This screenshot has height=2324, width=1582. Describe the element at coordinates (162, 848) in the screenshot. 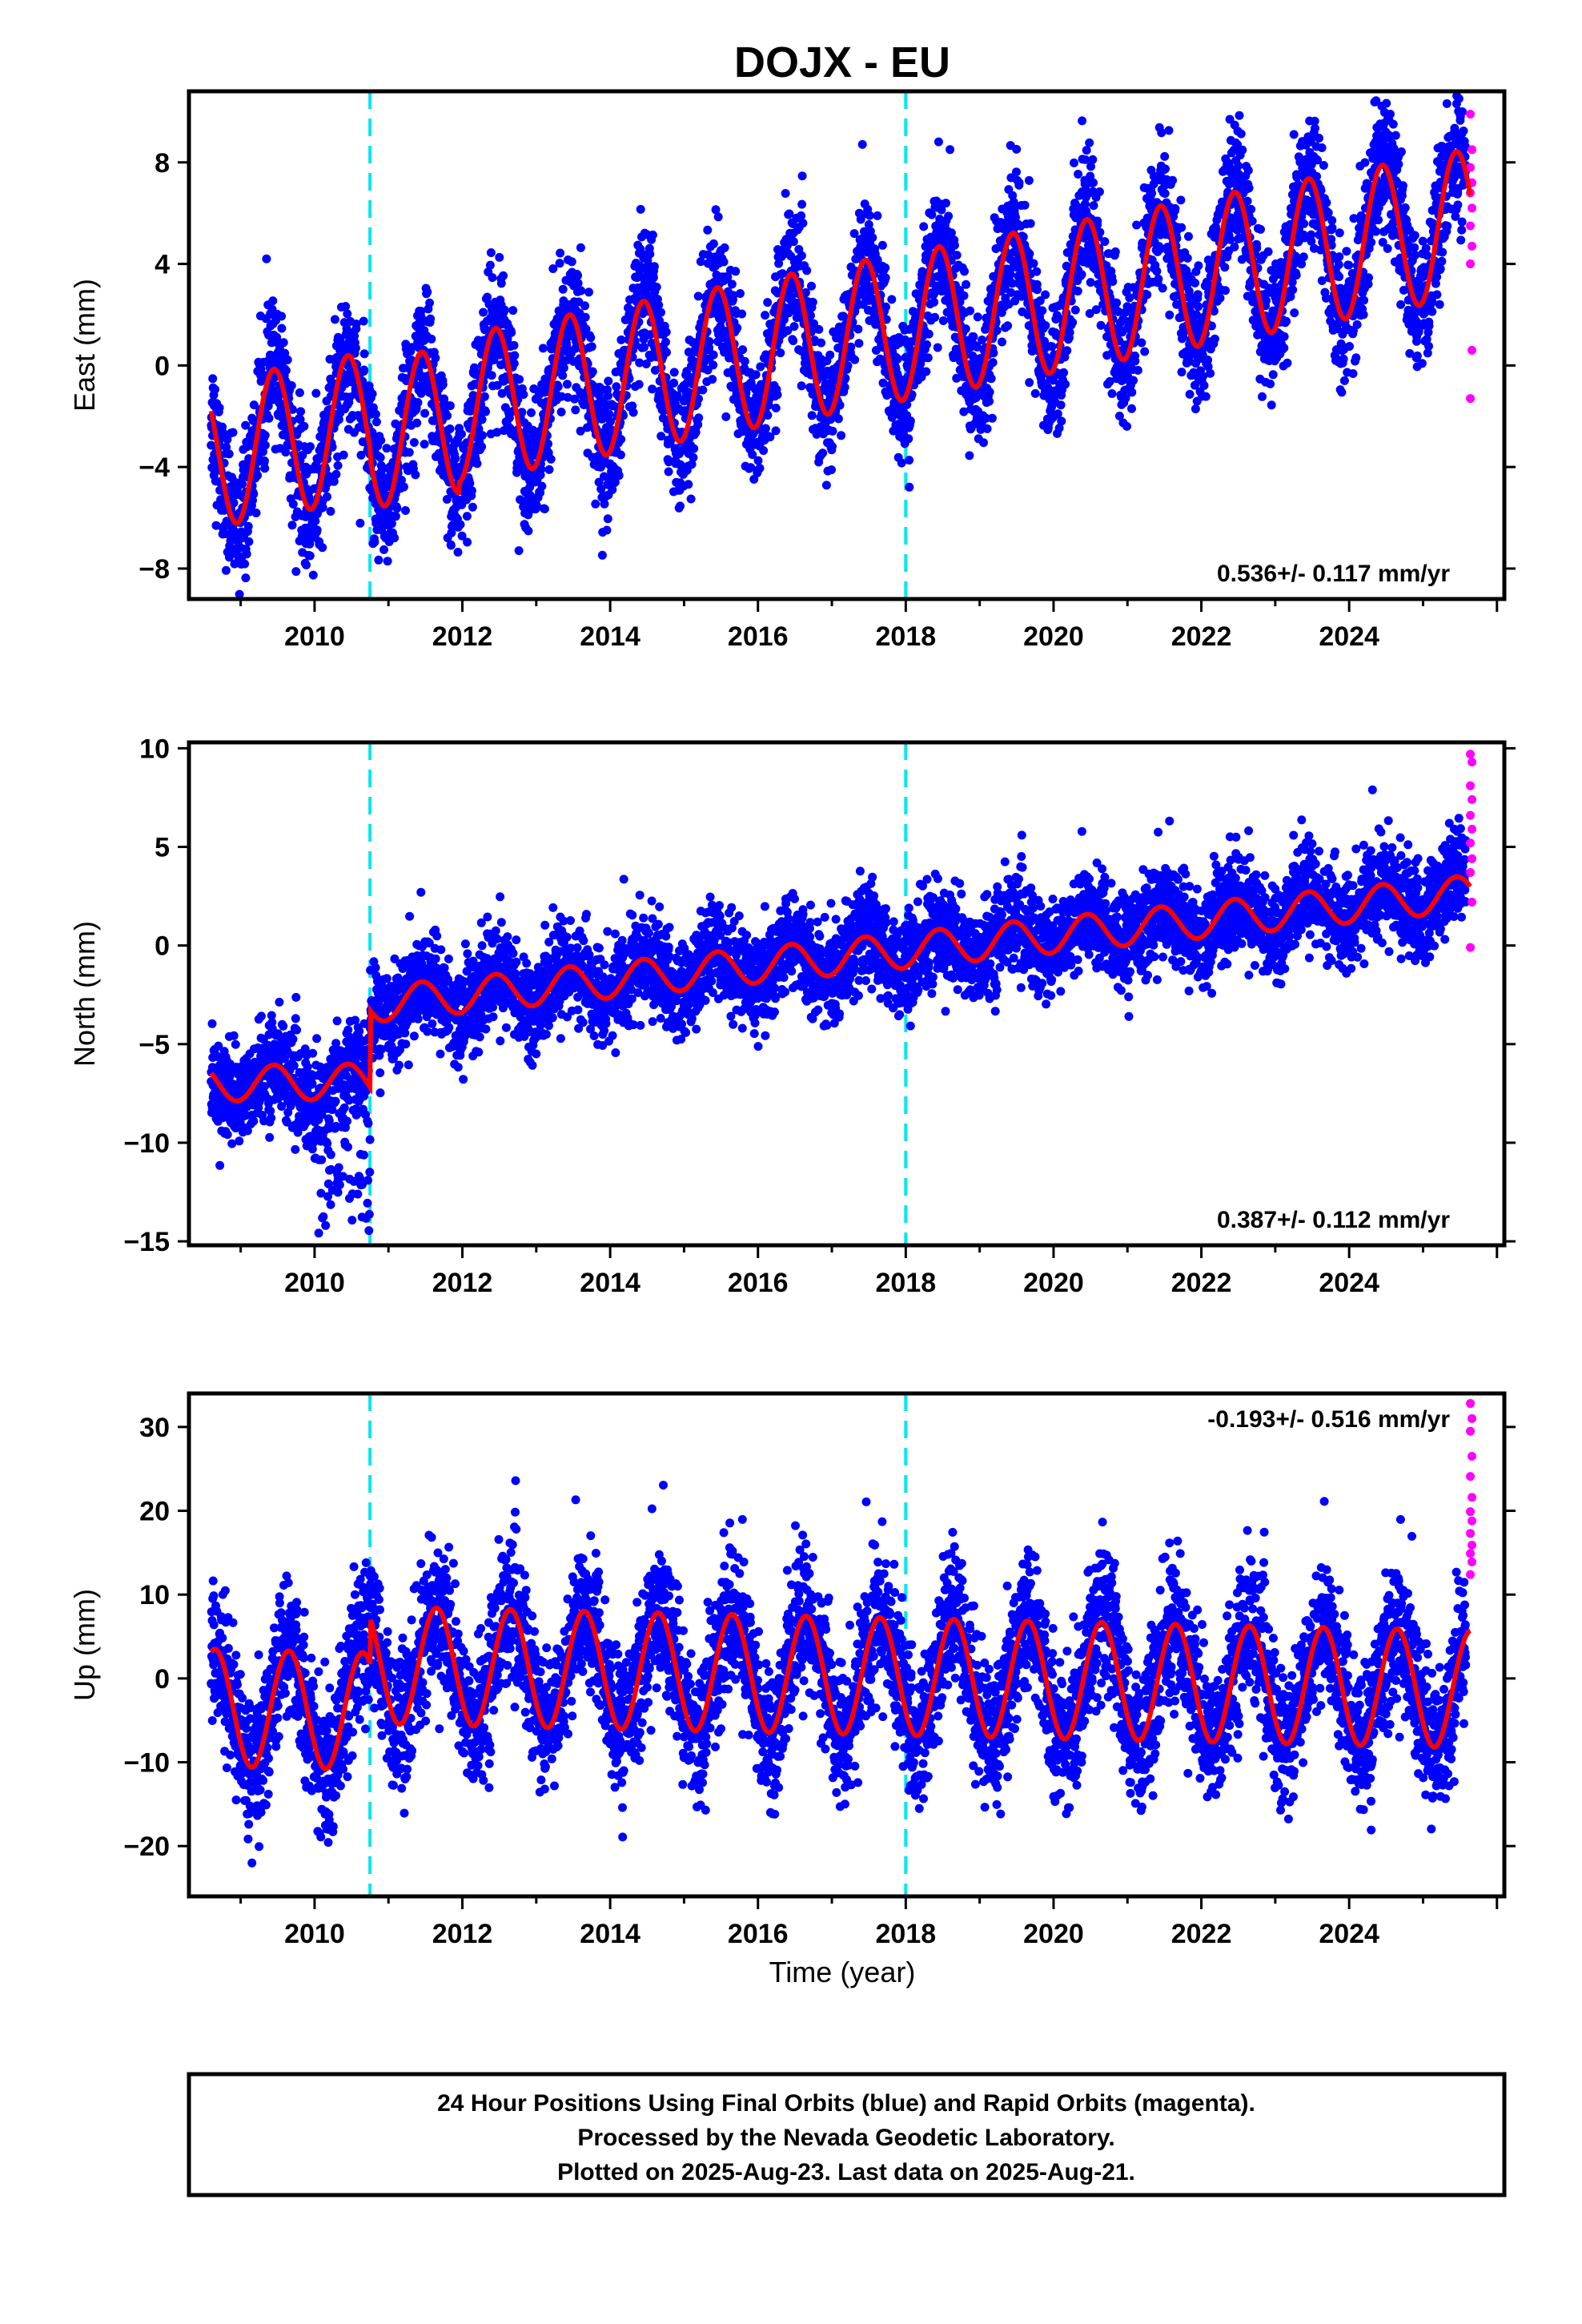

I see `y-tick-label: 5` at that location.